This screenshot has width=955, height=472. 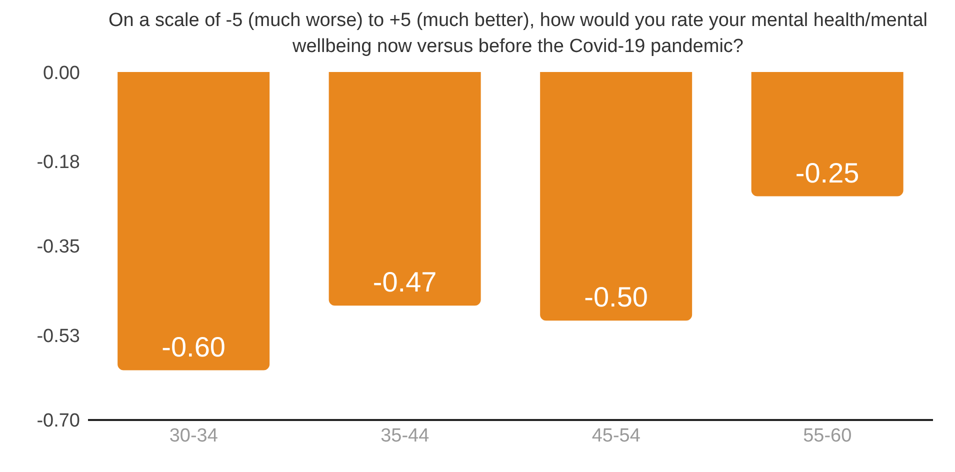 What do you see at coordinates (58, 421) in the screenshot?
I see `y-tick-label: -0.70` at bounding box center [58, 421].